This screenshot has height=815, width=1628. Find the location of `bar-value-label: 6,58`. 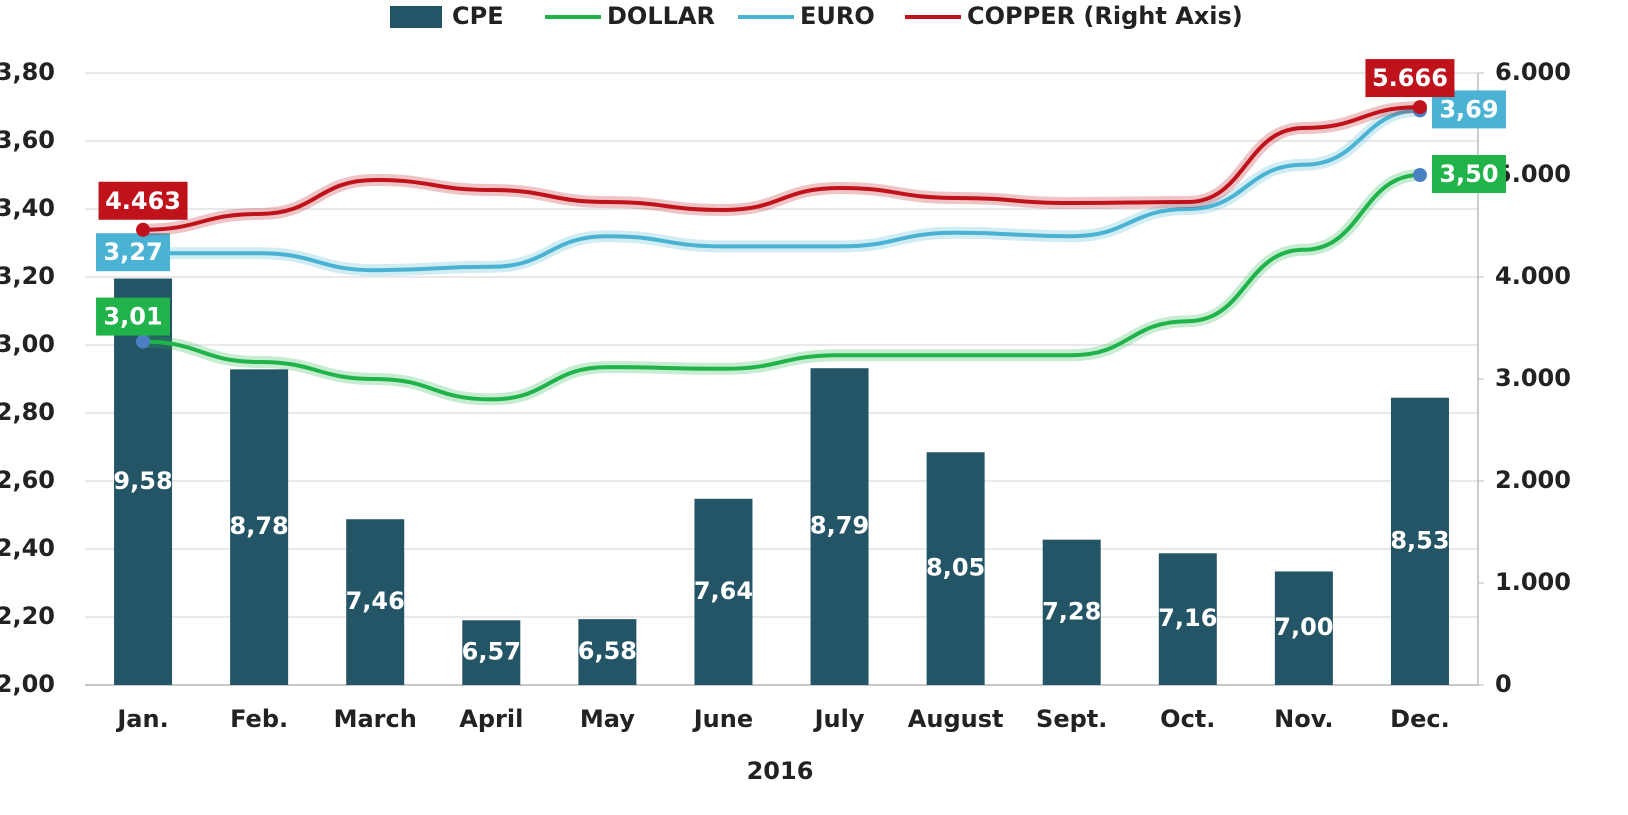

bar-value-label: 6,58 is located at coordinates (607, 651).